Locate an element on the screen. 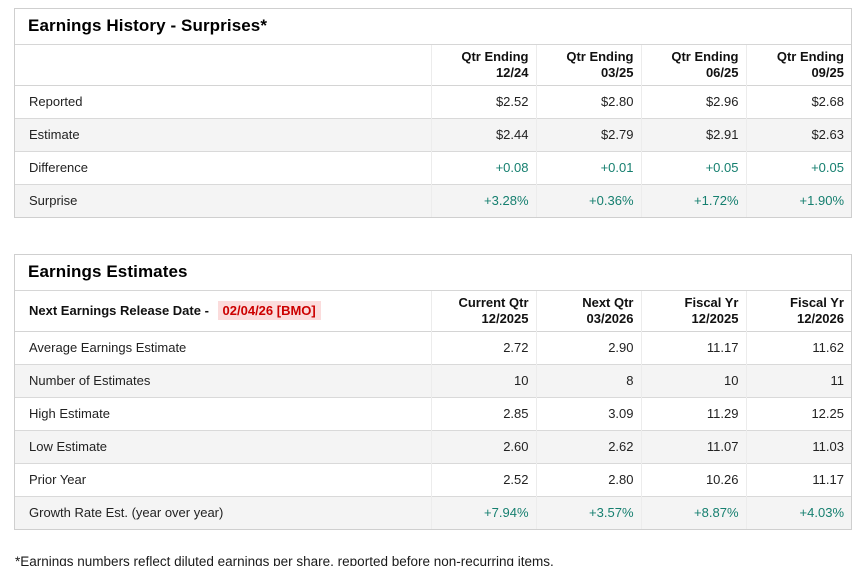 The width and height of the screenshot is (867, 566). release-date-value: 02/04/26 [BMO] is located at coordinates (269, 310).